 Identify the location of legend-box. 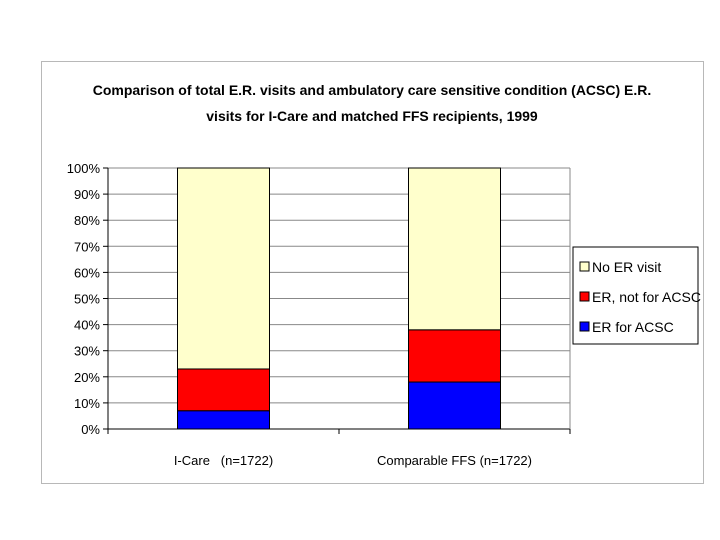
(635, 295).